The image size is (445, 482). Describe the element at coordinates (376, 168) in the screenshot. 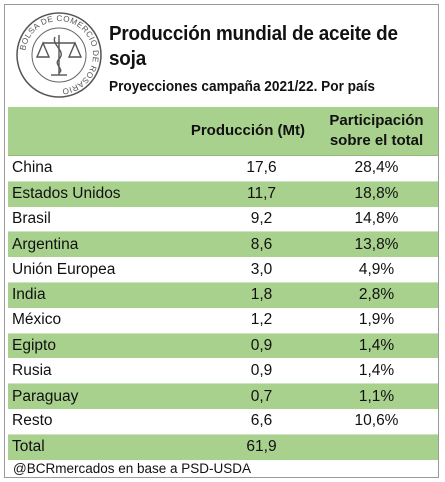

I see `share-cell: 28,4%` at that location.